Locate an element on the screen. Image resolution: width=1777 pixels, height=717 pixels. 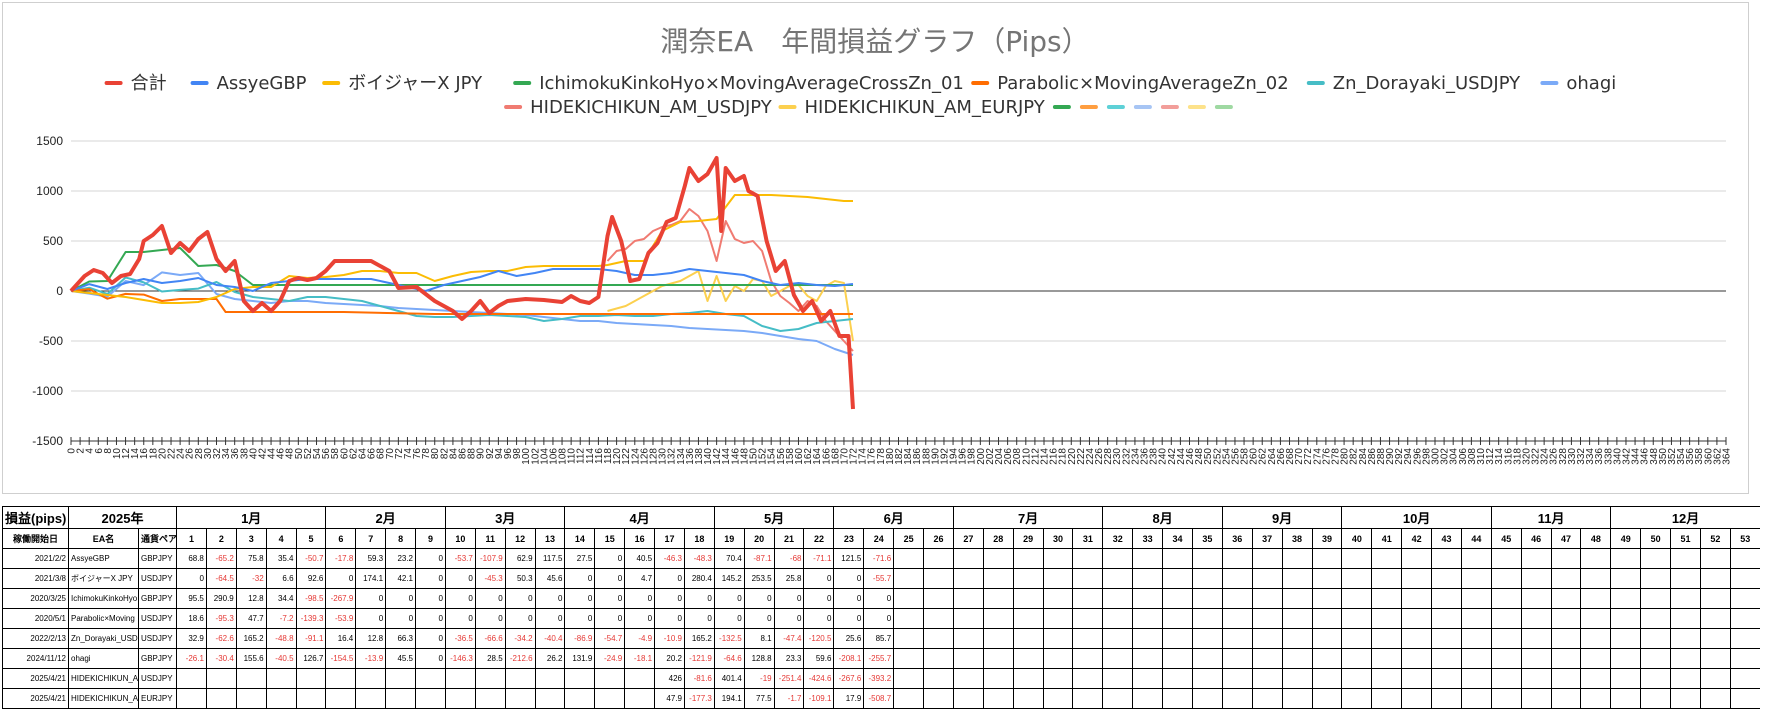
pips-cell: -26.1 is located at coordinates (191, 658).